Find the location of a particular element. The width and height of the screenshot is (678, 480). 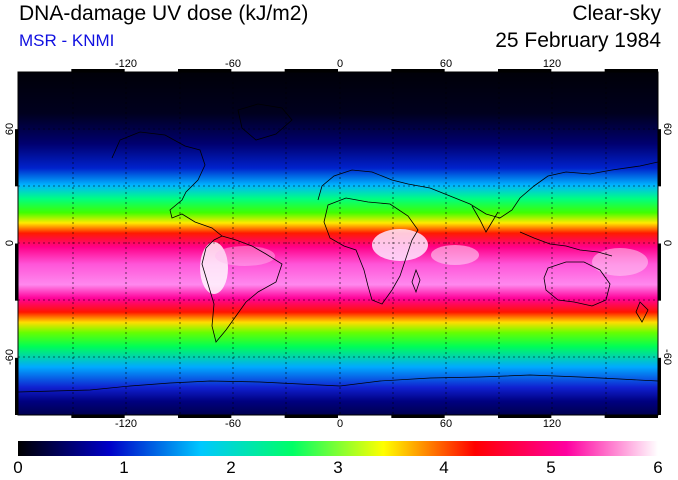

lon-tick-top: 60 is located at coordinates (446, 64).